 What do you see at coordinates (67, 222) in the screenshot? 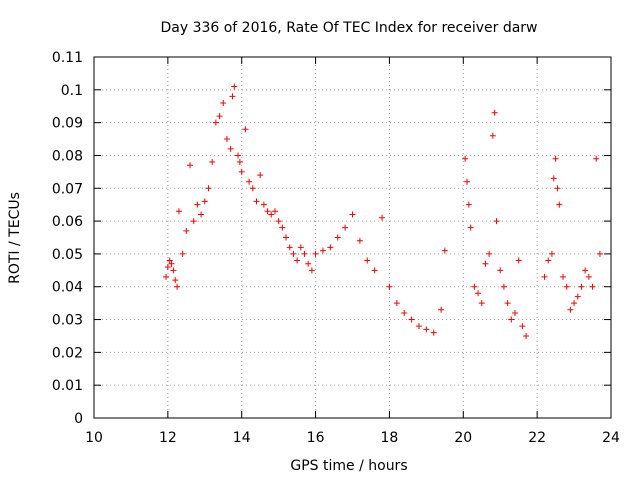
I see `y-tick-label: 0.06` at bounding box center [67, 222].